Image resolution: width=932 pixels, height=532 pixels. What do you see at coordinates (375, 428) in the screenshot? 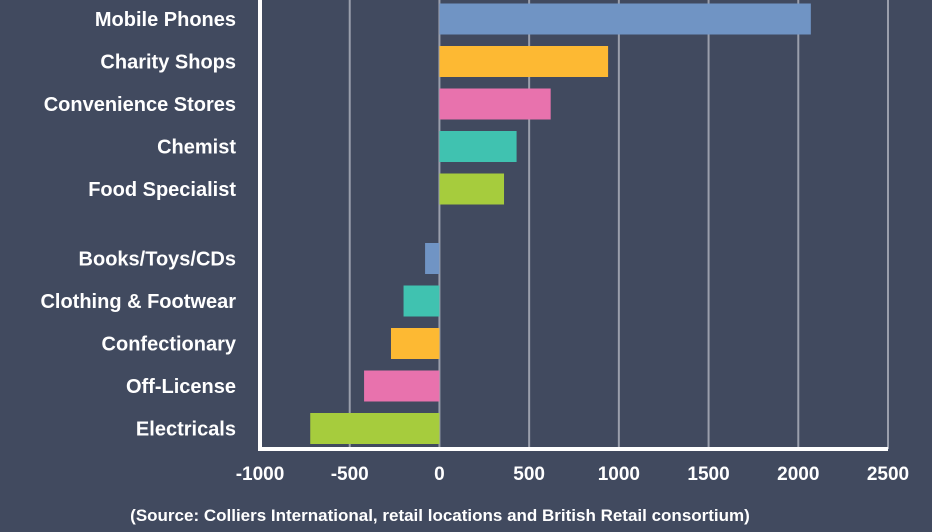
I see `bar-electricals` at bounding box center [375, 428].